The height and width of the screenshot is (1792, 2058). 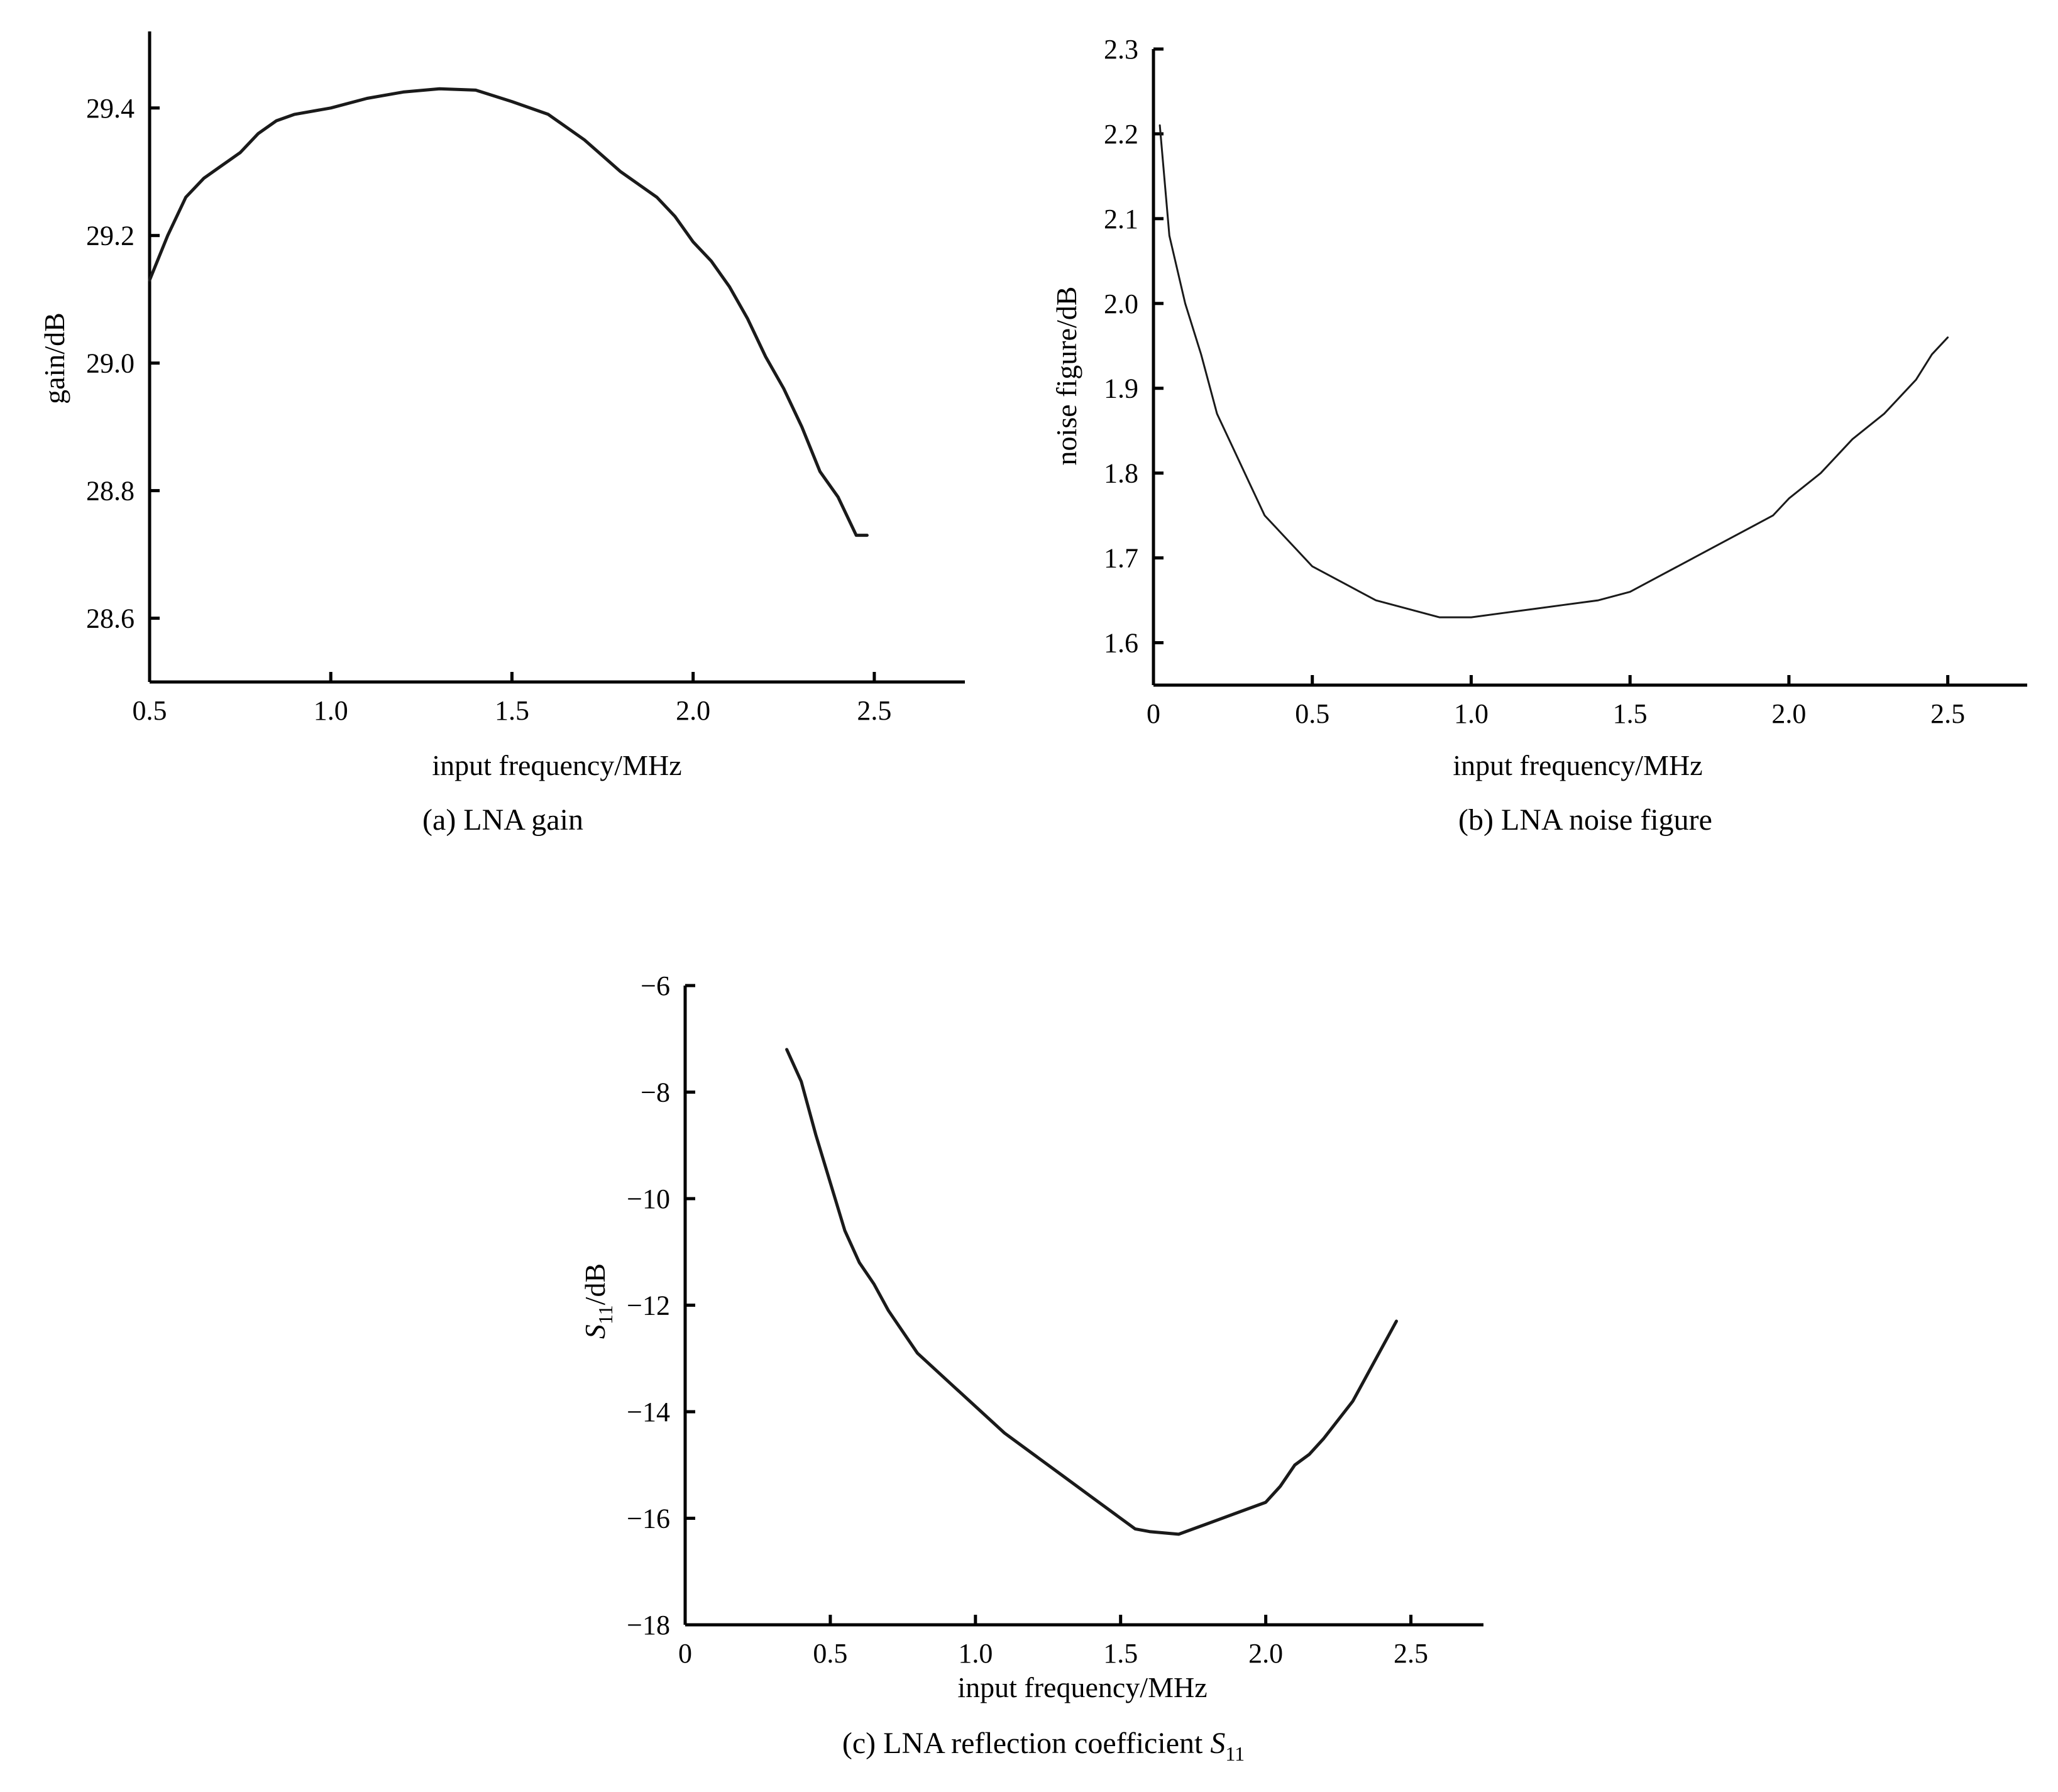 I want to click on y-tick-label: 2.2, so click(x=1121, y=134).